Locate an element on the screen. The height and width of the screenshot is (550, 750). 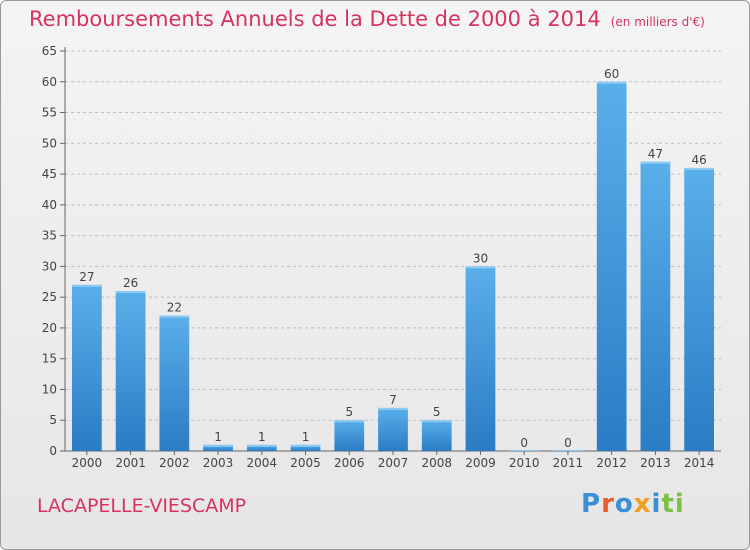
x-tick-label-2008: 2008 is located at coordinates (436, 463).